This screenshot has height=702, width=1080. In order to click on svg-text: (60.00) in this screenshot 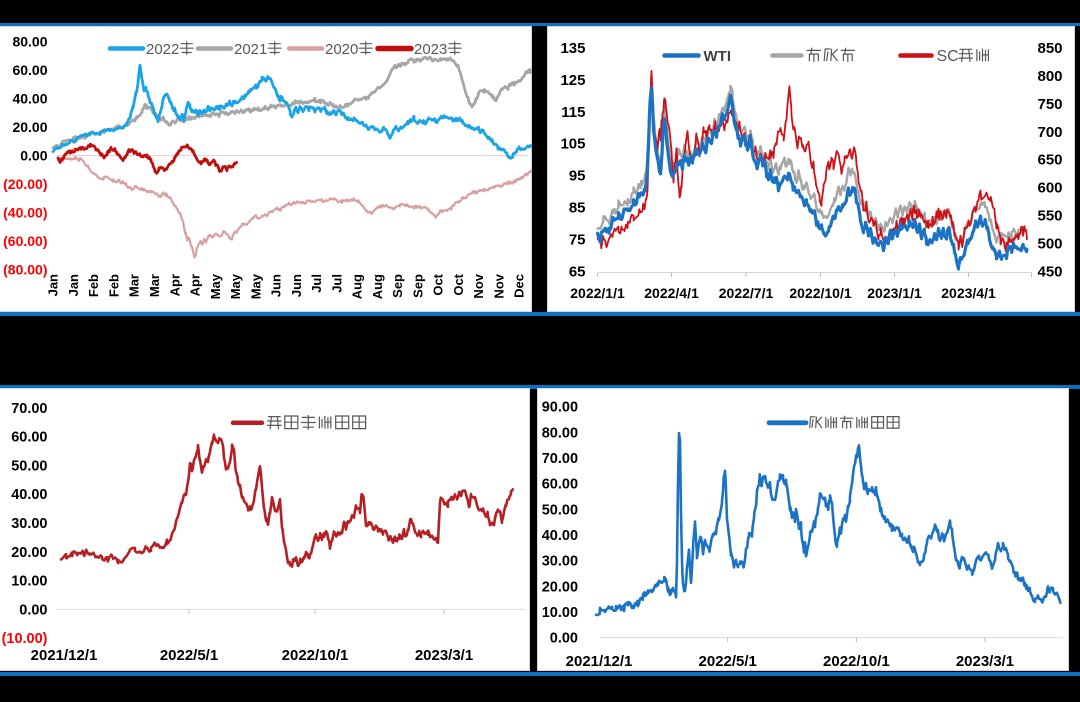, I will do `click(25, 240)`.